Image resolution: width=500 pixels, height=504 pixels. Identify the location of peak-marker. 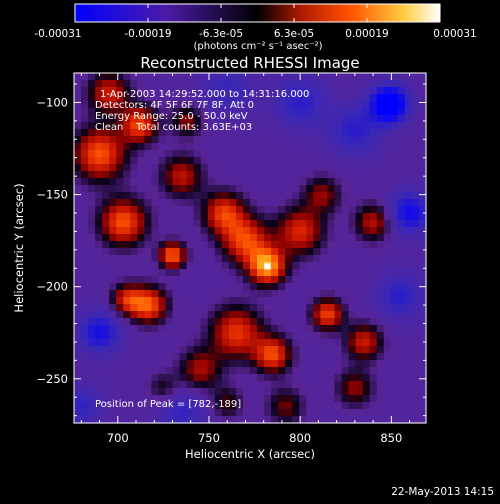
(267, 266).